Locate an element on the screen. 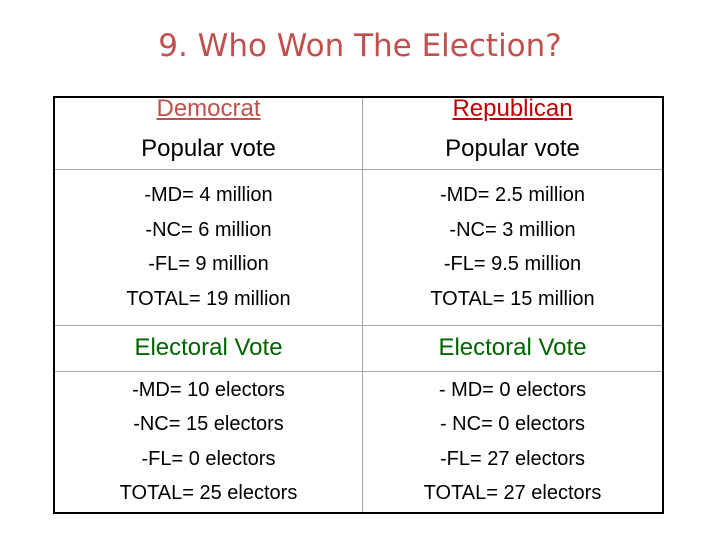 This screenshot has height=540, width=720. democrat-popular-nc: -NC= 6 million is located at coordinates (208, 229).